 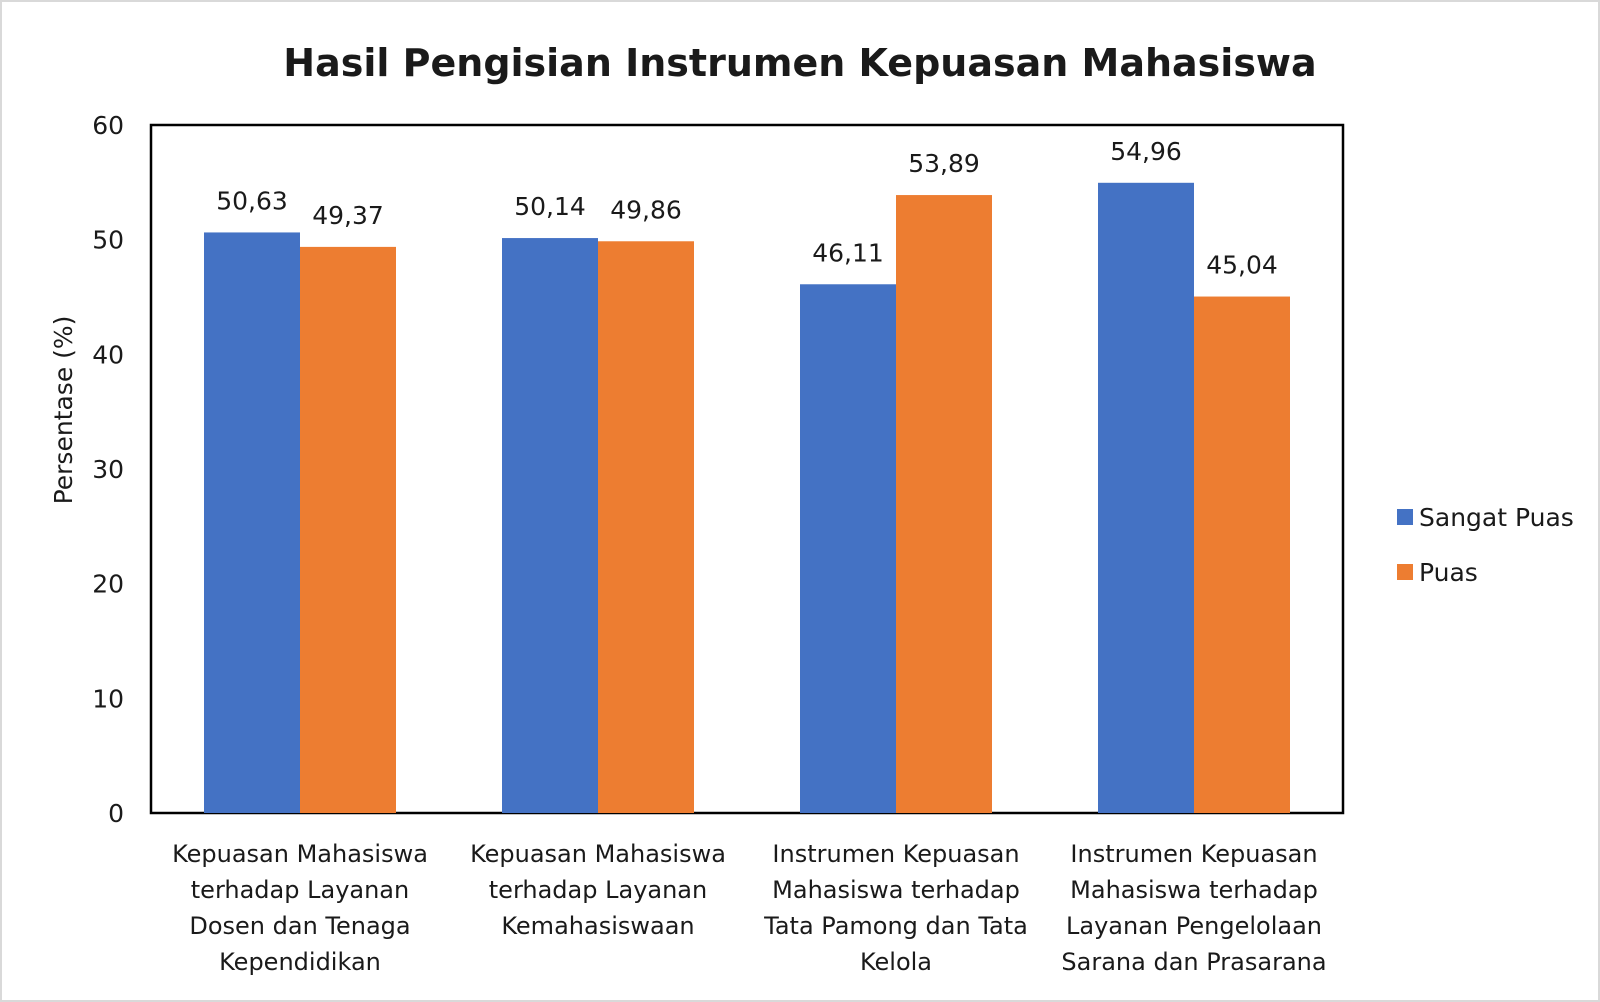 I want to click on y-tick-label: 40, so click(x=108, y=354).